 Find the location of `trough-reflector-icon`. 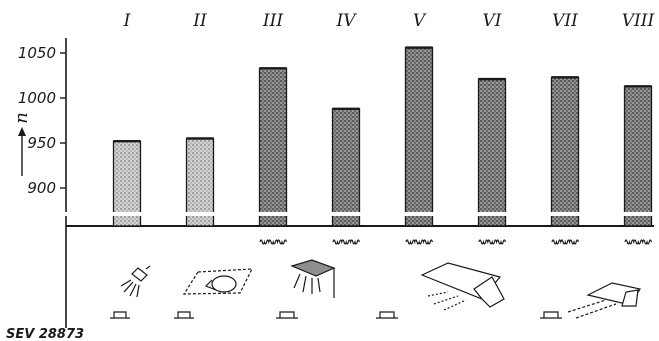

trough-reflector-icon is located at coordinates (462, 286).